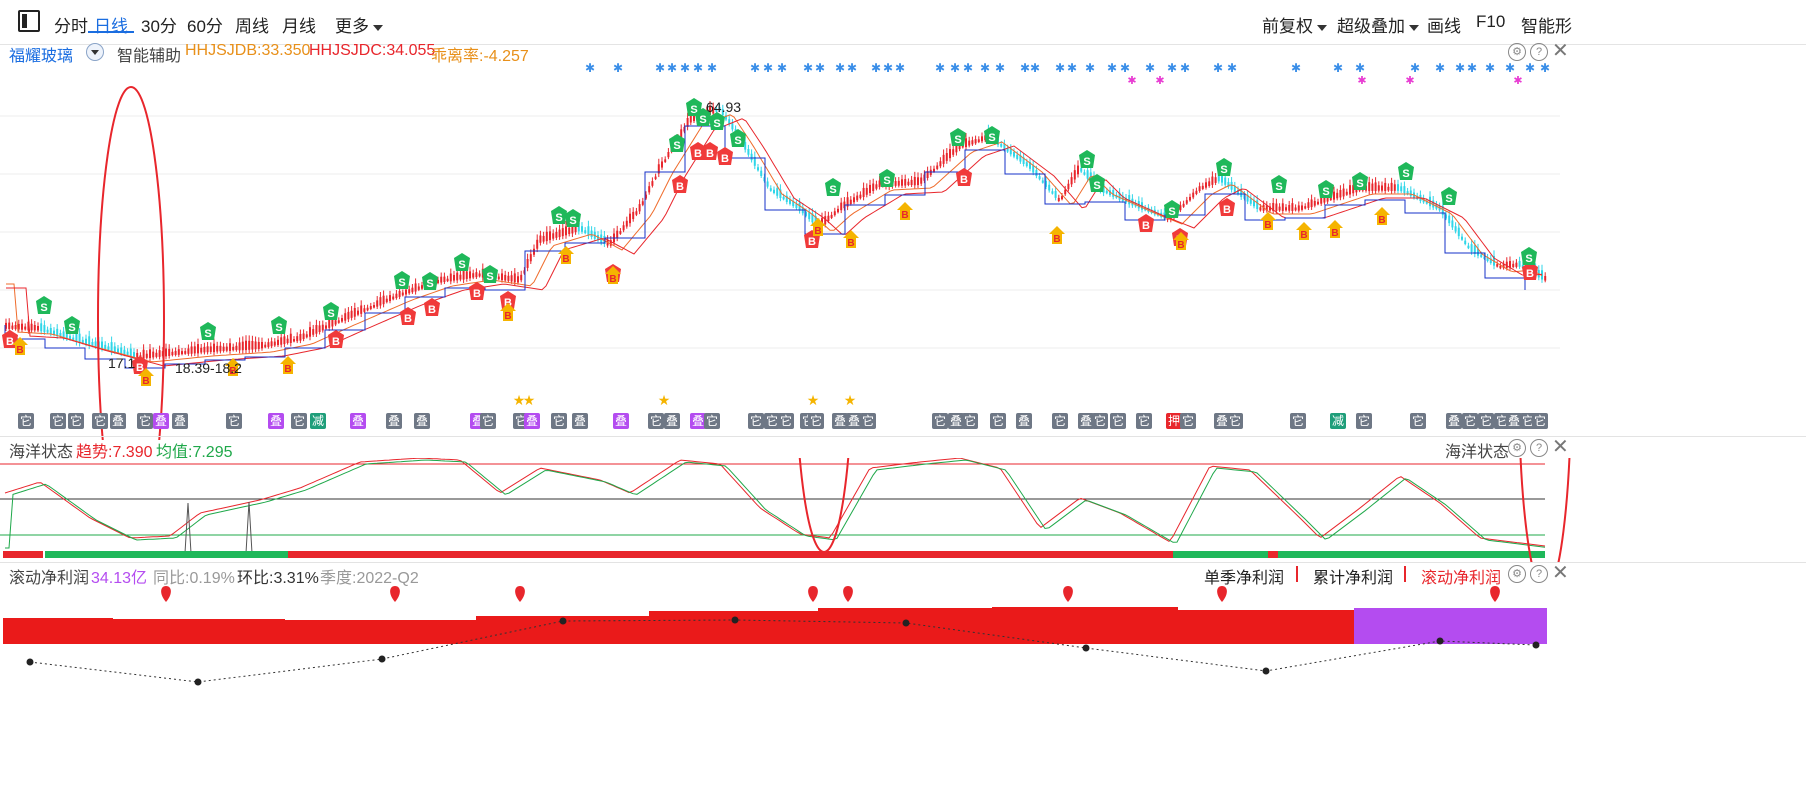  Describe the element at coordinates (565, 259) in the screenshot. I see `buy-arrow-label: B` at that location.